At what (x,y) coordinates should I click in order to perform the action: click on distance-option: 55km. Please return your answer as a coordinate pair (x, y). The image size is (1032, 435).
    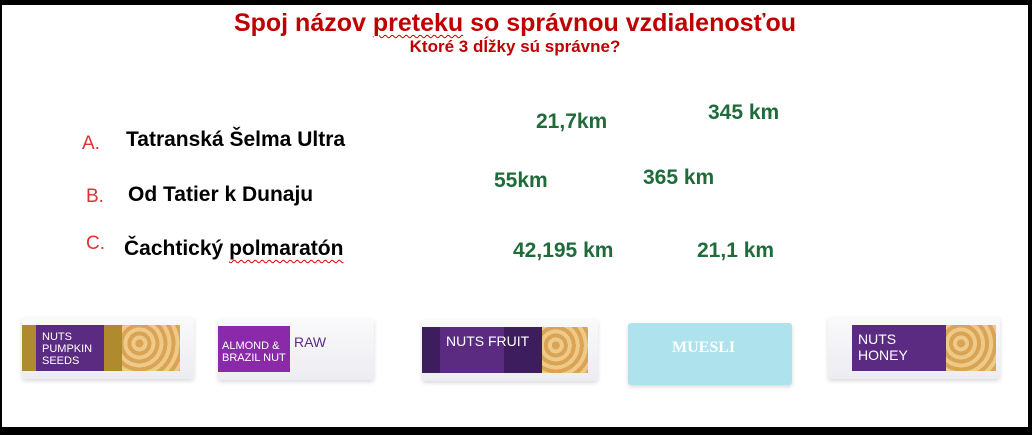
    Looking at the image, I should click on (521, 180).